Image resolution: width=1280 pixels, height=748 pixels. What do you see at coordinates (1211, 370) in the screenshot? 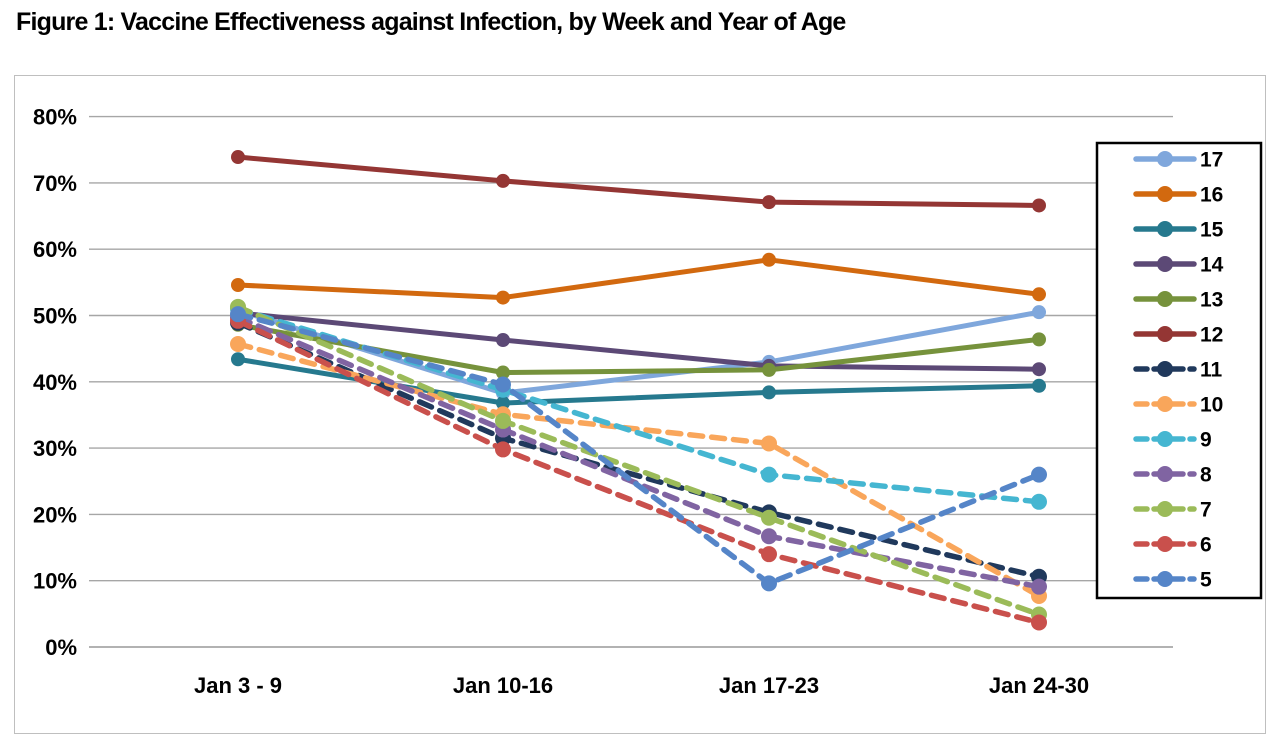
I see `legend-label-11: 11` at bounding box center [1211, 370].